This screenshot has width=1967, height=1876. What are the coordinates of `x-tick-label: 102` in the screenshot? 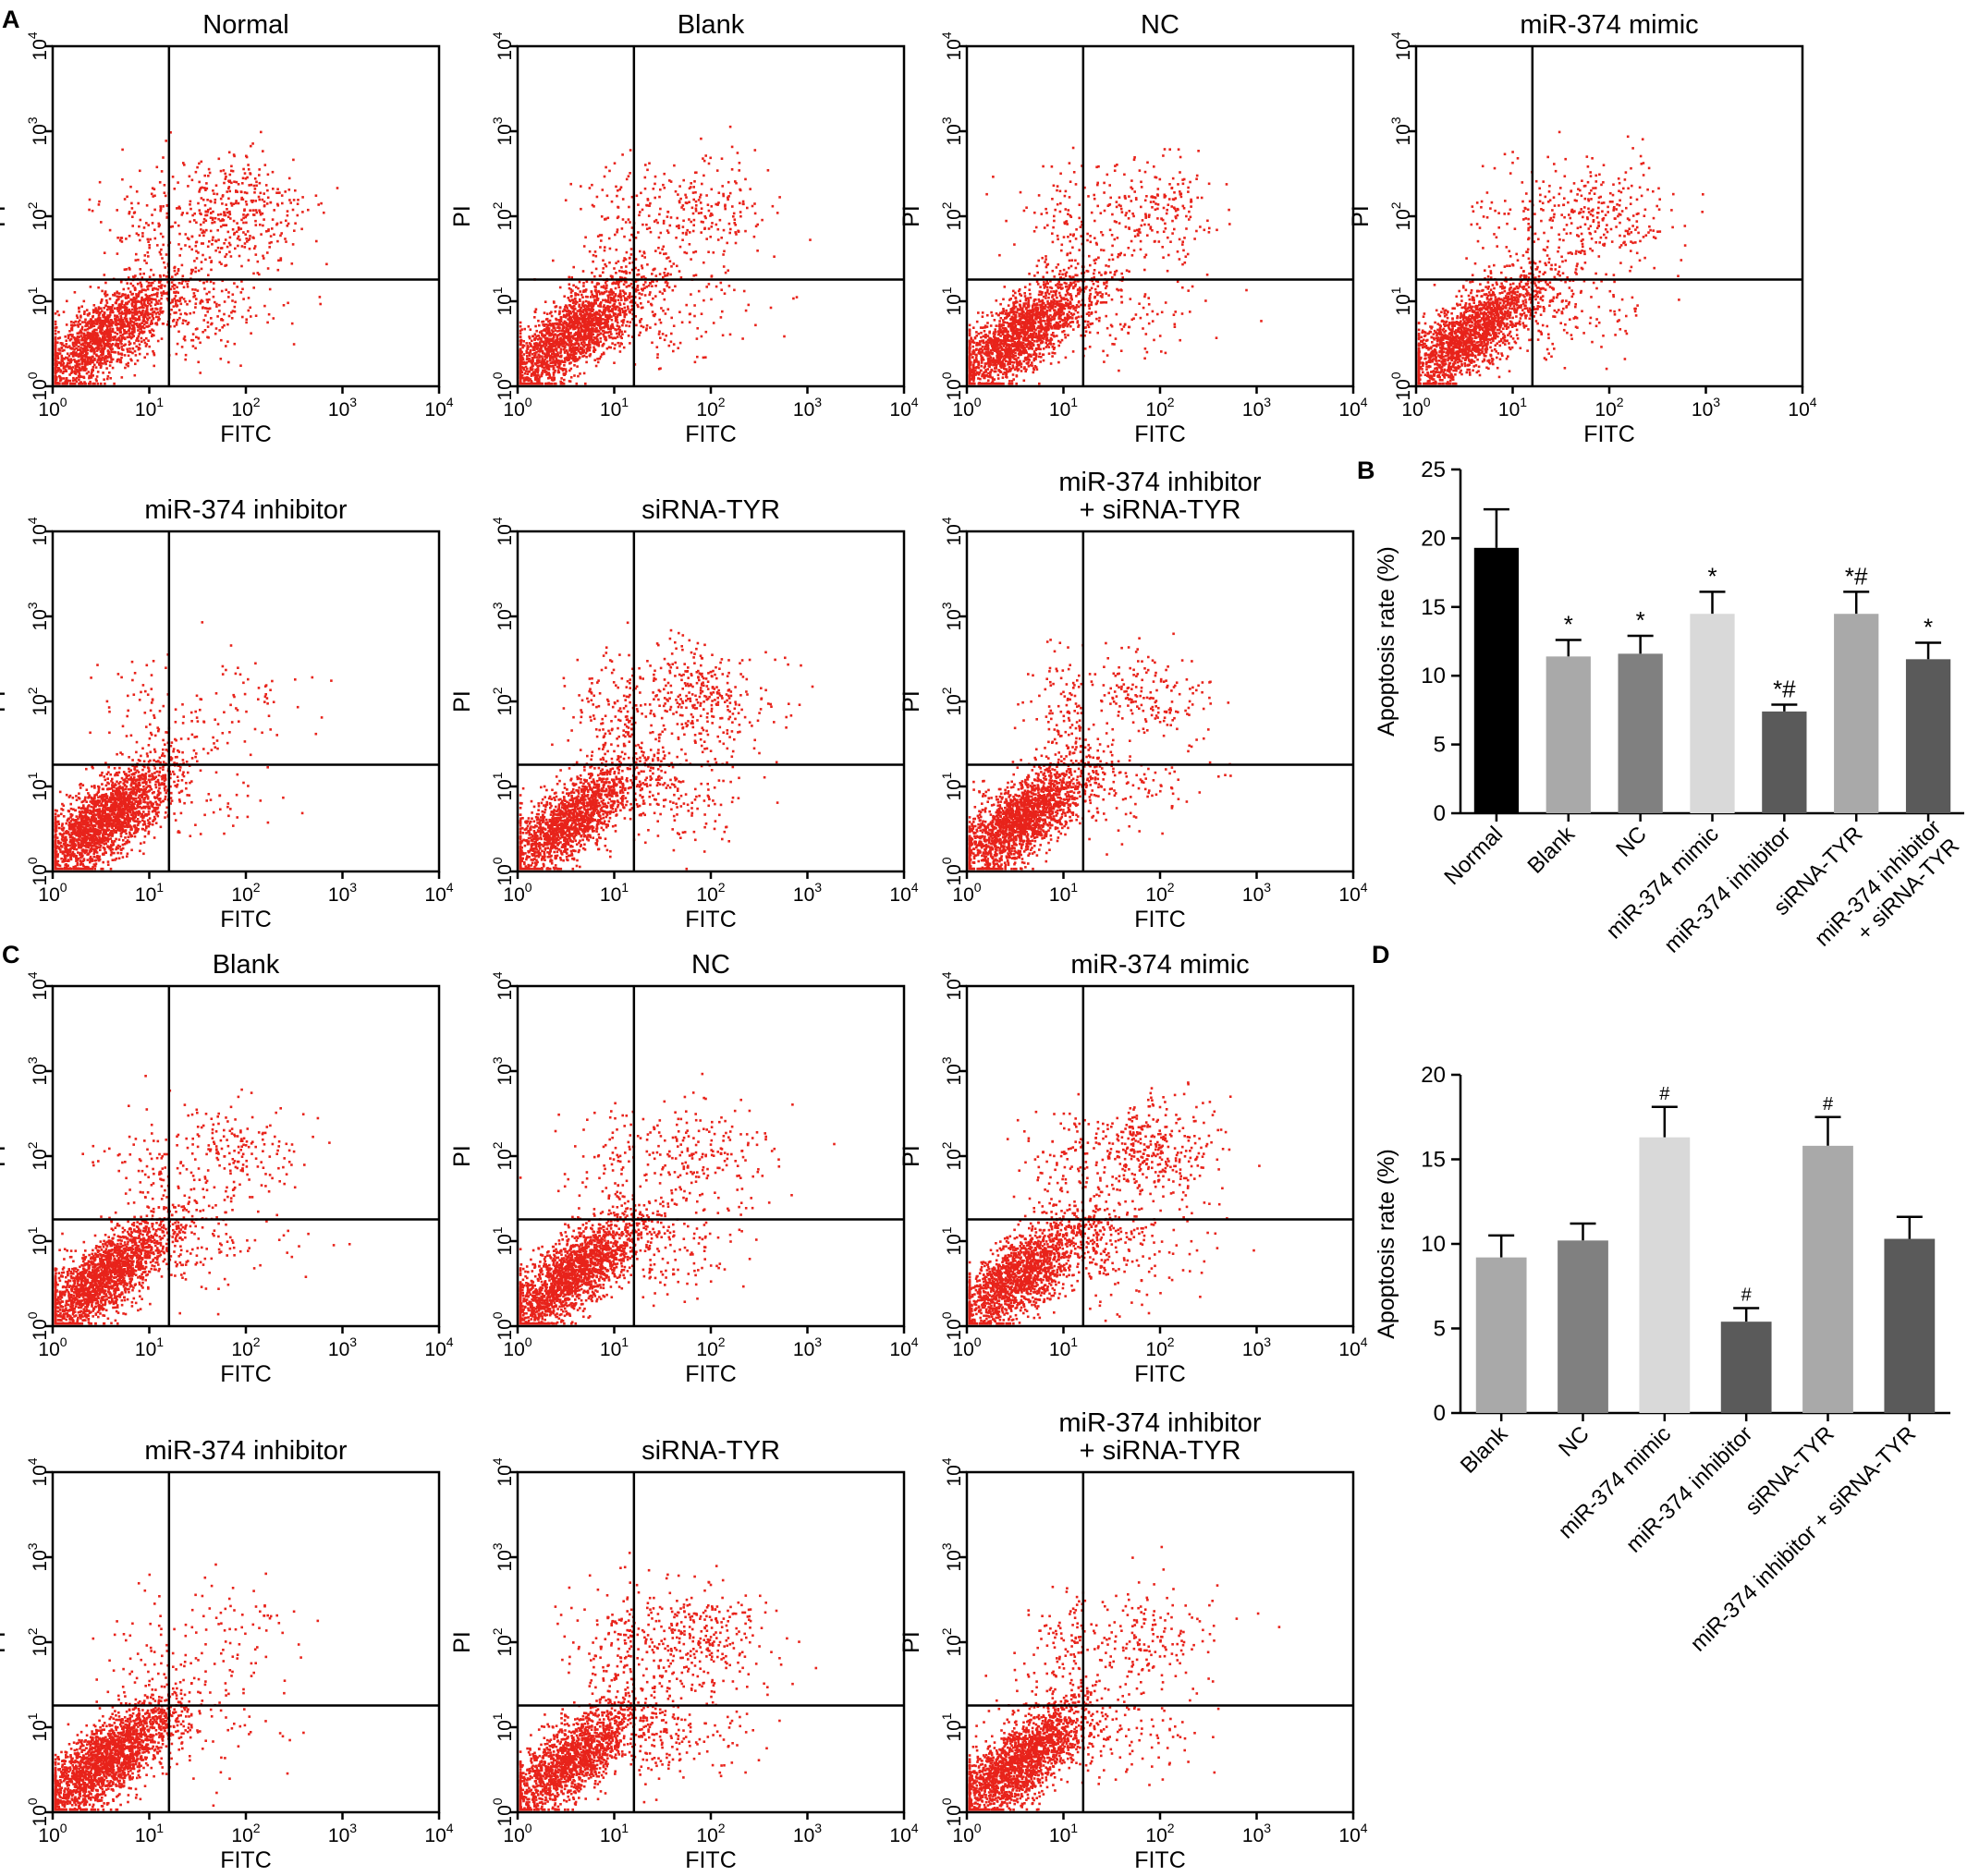 It's located at (710, 407).